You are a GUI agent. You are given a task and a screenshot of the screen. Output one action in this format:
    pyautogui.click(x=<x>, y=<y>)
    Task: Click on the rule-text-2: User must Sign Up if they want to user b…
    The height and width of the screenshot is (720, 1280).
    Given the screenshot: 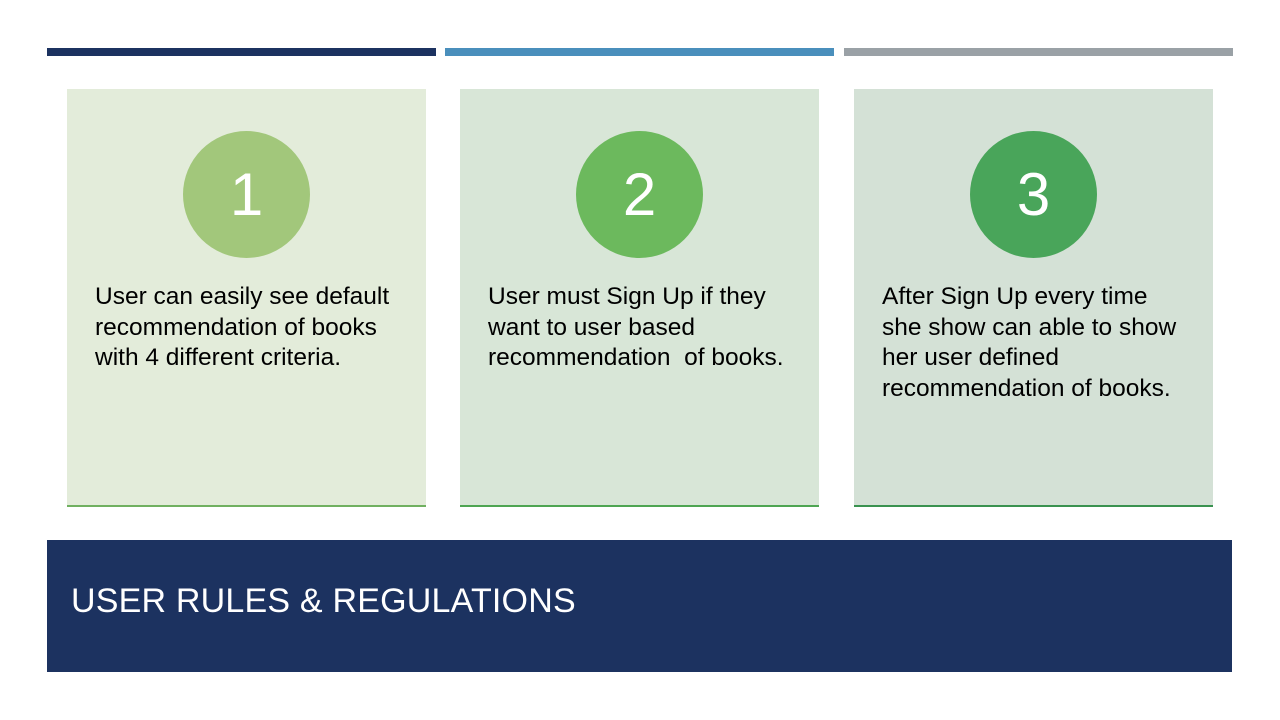 What is the action you would take?
    pyautogui.click(x=636, y=327)
    